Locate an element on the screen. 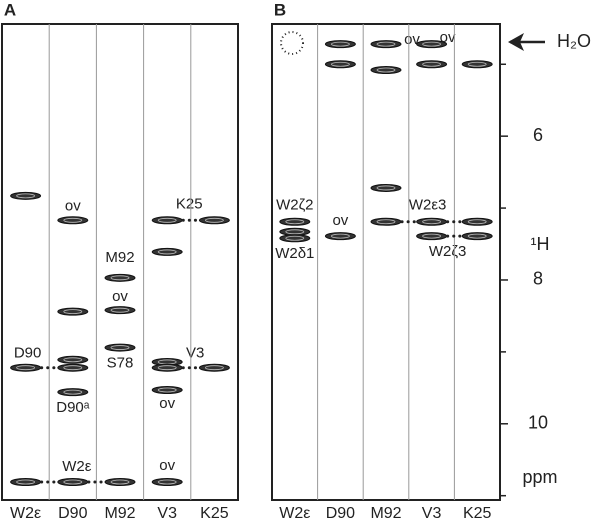 This screenshot has width=600, height=524. strip-label: V3 is located at coordinates (432, 513).